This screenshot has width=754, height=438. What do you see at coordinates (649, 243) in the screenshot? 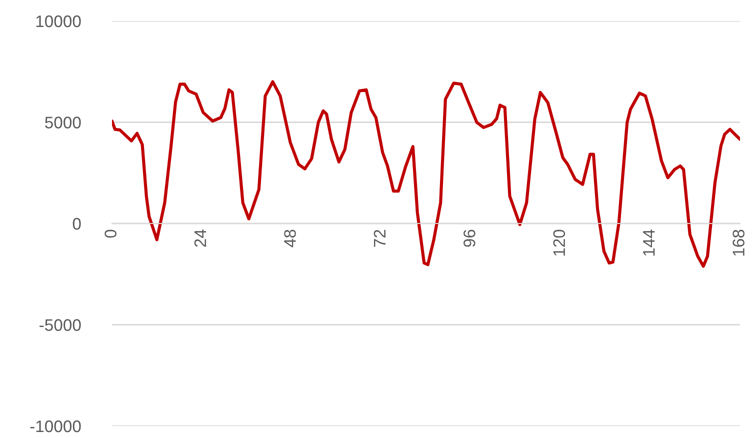
I see `x-tick-label: 144` at bounding box center [649, 243].